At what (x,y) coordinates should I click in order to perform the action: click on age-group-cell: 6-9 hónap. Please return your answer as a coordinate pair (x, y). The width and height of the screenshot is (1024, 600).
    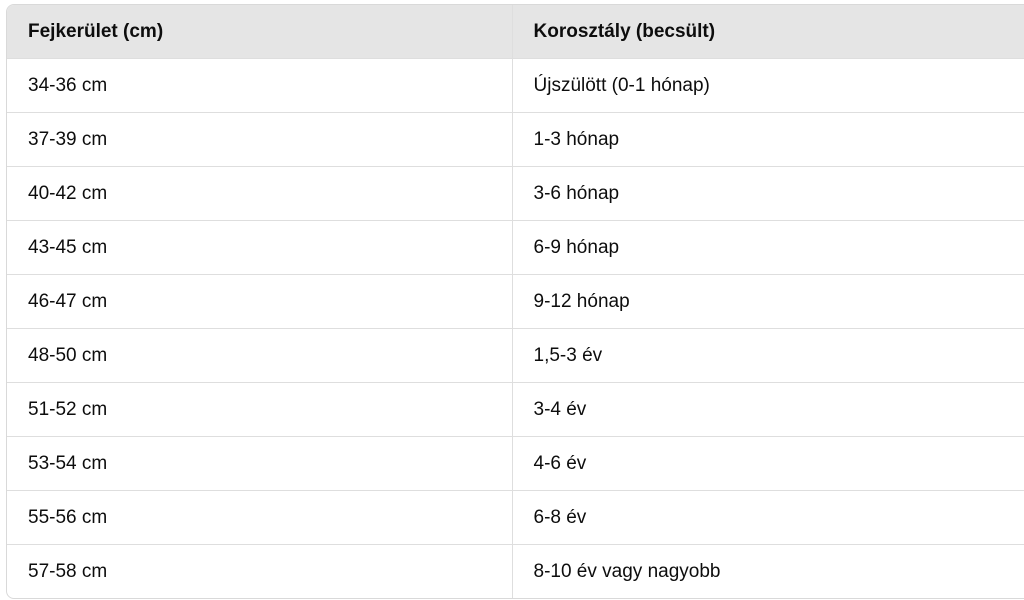
    Looking at the image, I should click on (768, 247).